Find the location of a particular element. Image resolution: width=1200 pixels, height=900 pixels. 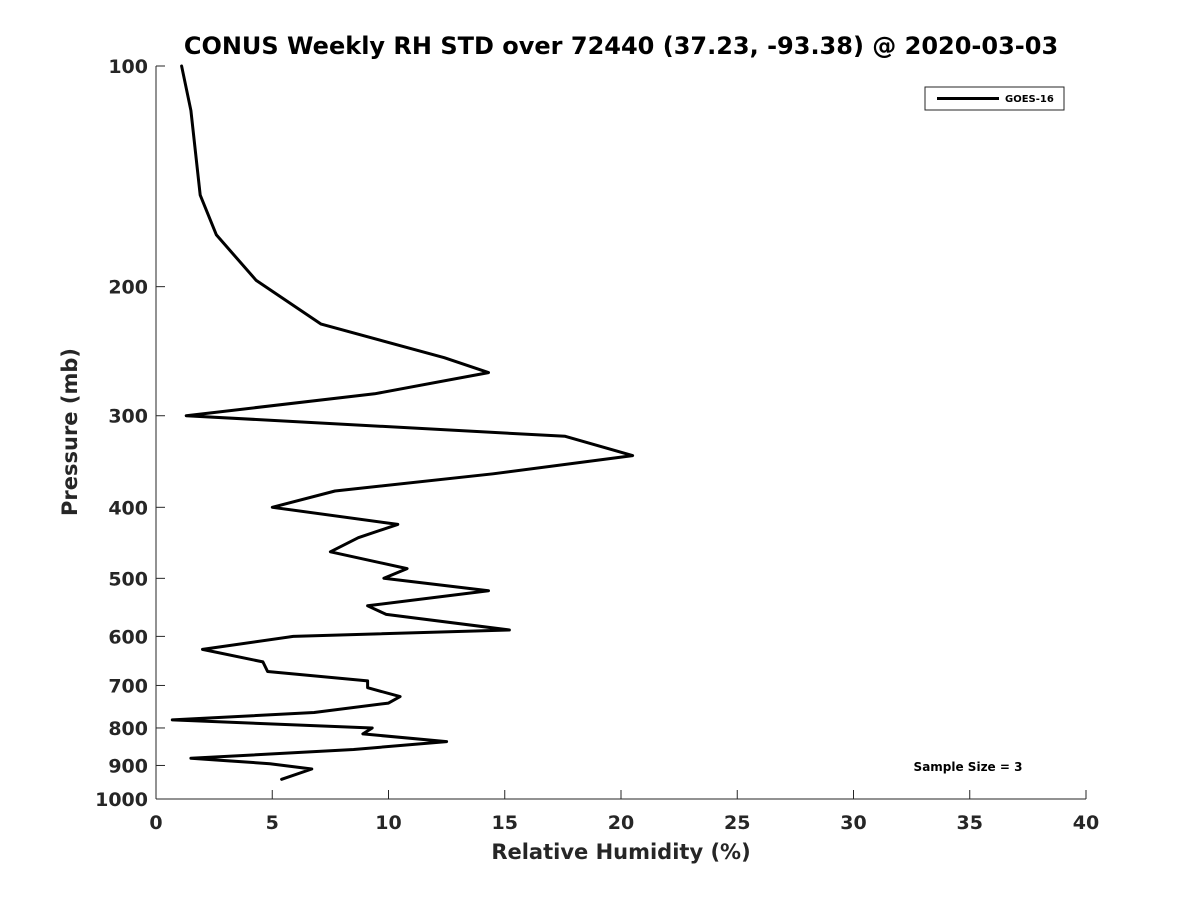

y-tick-label: 1000 is located at coordinates (121, 800).